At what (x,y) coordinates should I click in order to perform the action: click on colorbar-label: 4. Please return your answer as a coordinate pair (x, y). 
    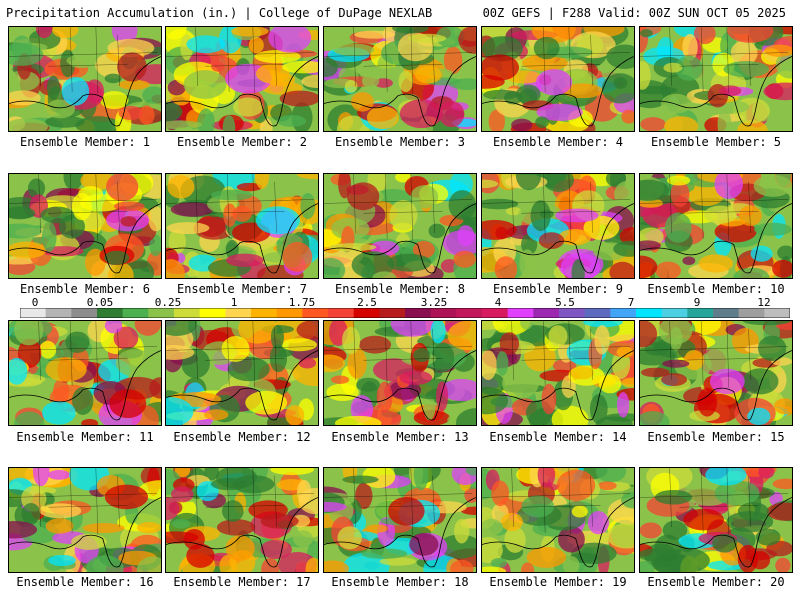
    Looking at the image, I should click on (498, 302).